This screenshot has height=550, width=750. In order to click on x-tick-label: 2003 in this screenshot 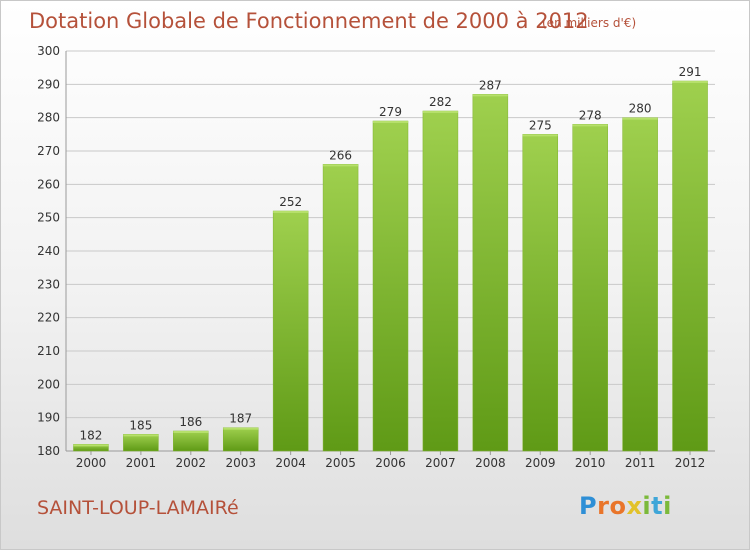, I will do `click(240, 463)`.